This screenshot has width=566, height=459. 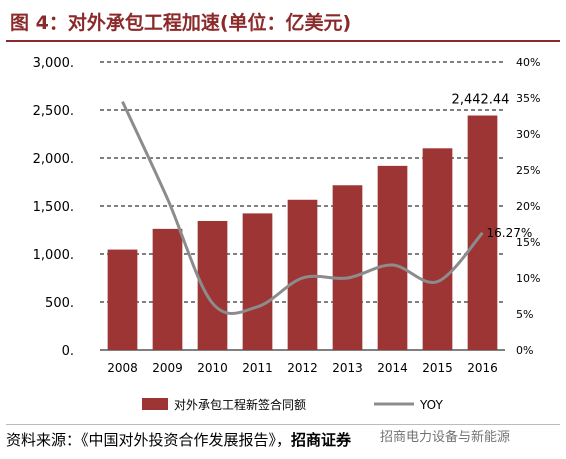 I want to click on legend-line-label: YOY, so click(x=431, y=405).